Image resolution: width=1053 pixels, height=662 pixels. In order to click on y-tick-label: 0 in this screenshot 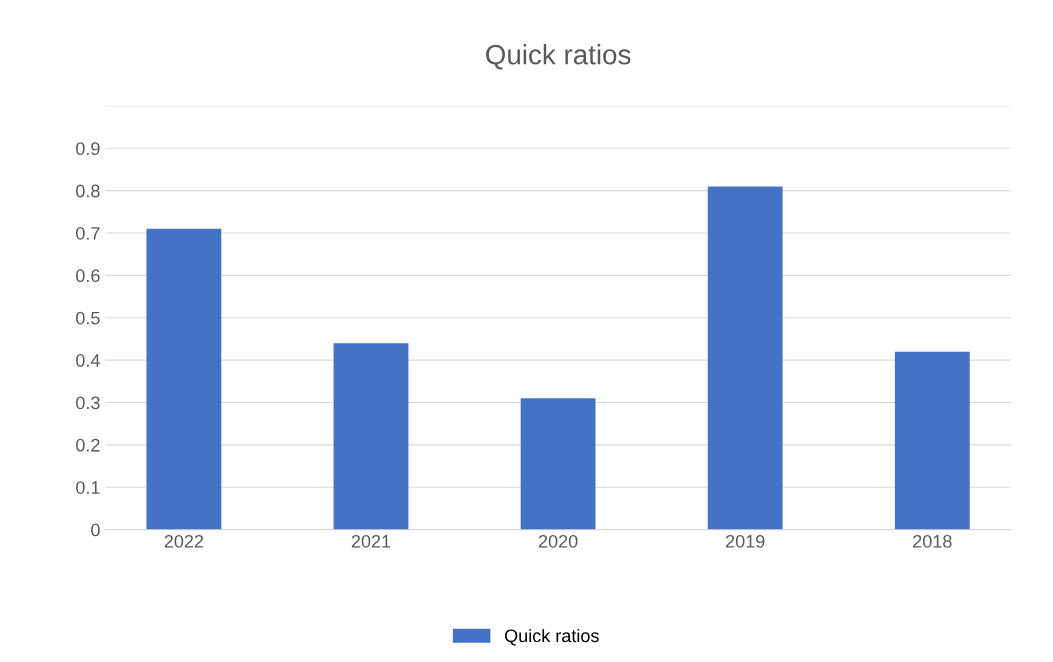, I will do `click(95, 530)`.